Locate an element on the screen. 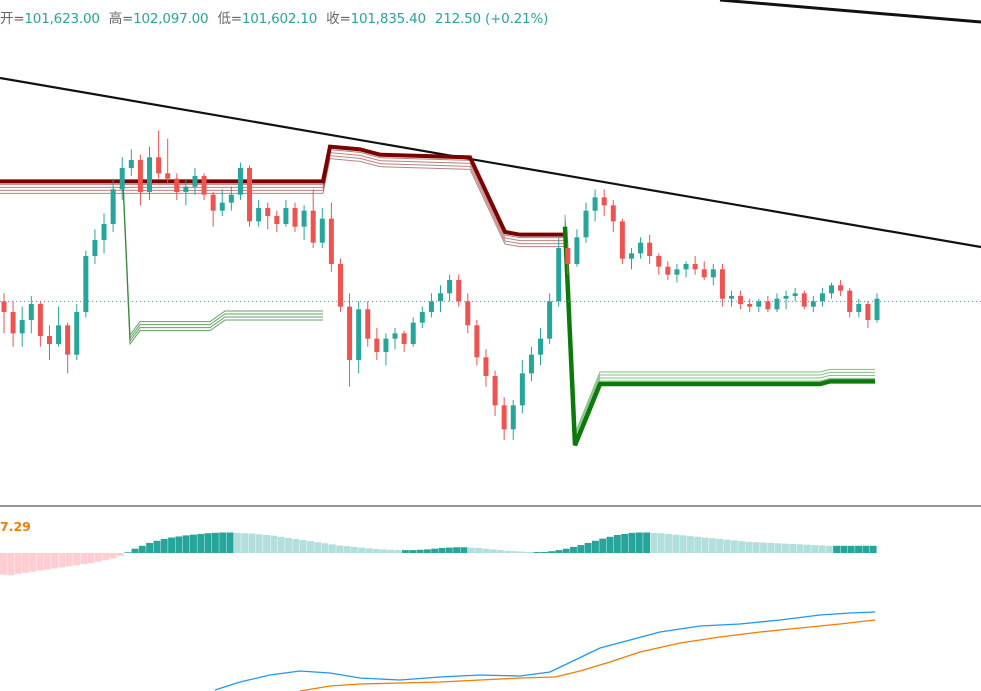 This screenshot has height=691, width=981. macd-value-label: 7.29 is located at coordinates (15, 526).